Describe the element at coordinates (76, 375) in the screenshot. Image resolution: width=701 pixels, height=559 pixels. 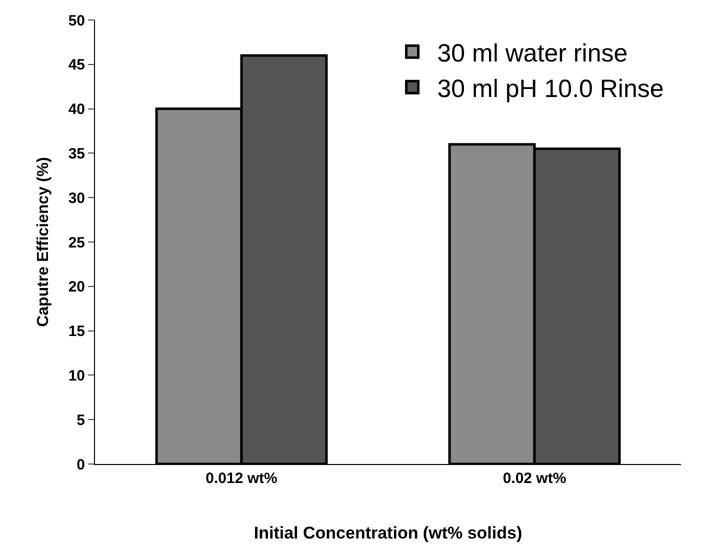
I see `y-tick-label: 10` at that location.